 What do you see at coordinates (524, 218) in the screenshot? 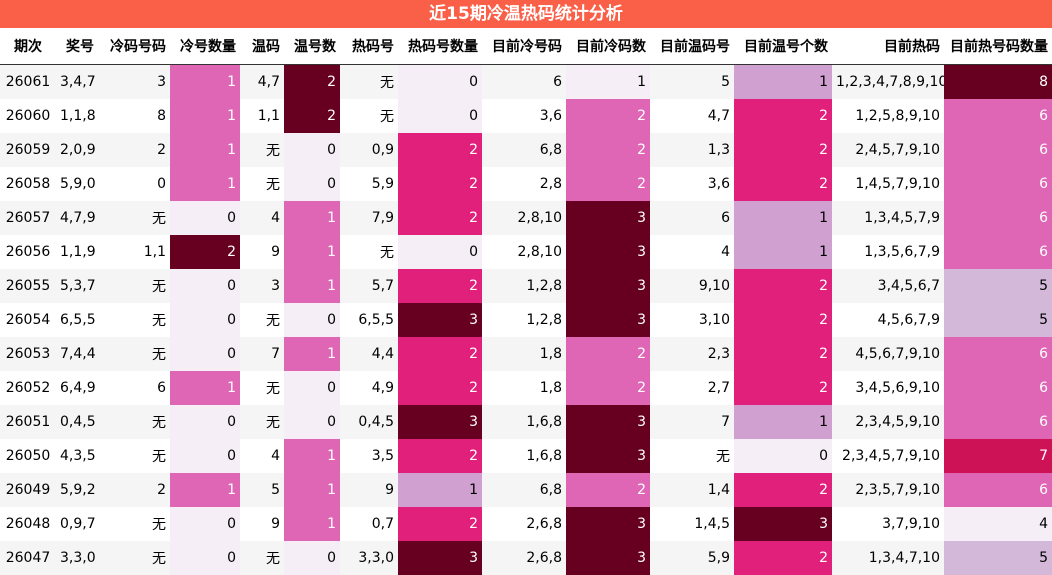
I see `table-cell: 2,8,10` at bounding box center [524, 218].